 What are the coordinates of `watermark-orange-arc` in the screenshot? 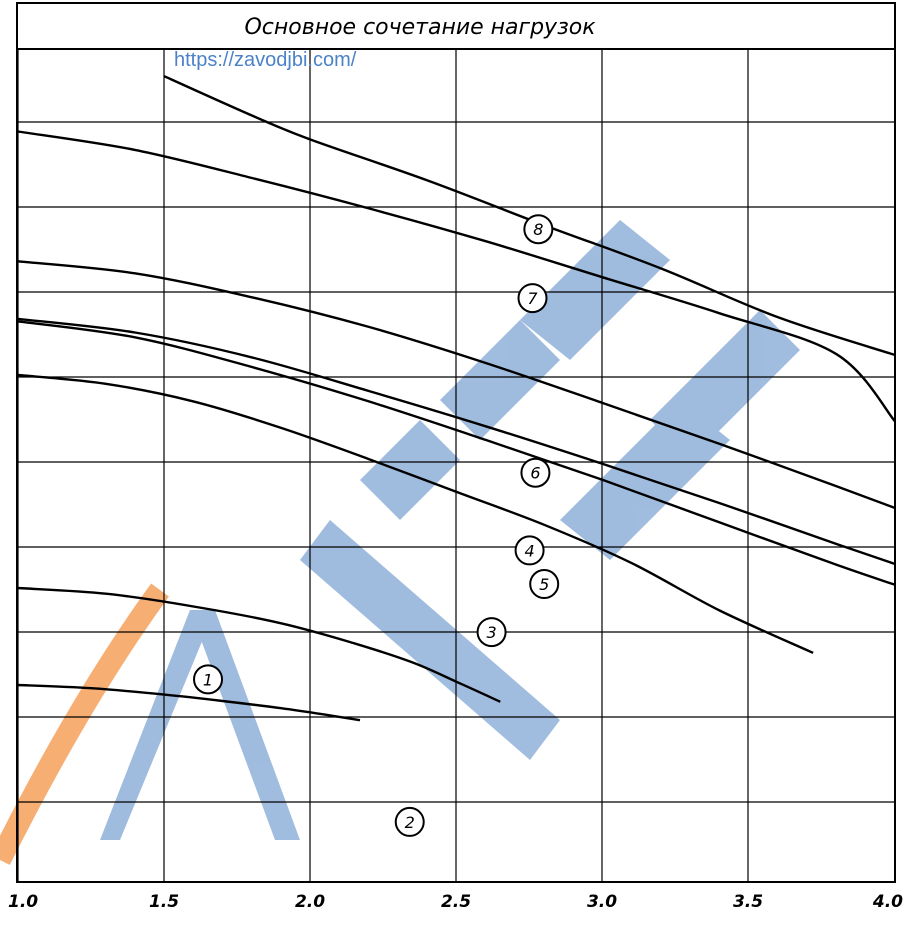 It's located at (84, 724).